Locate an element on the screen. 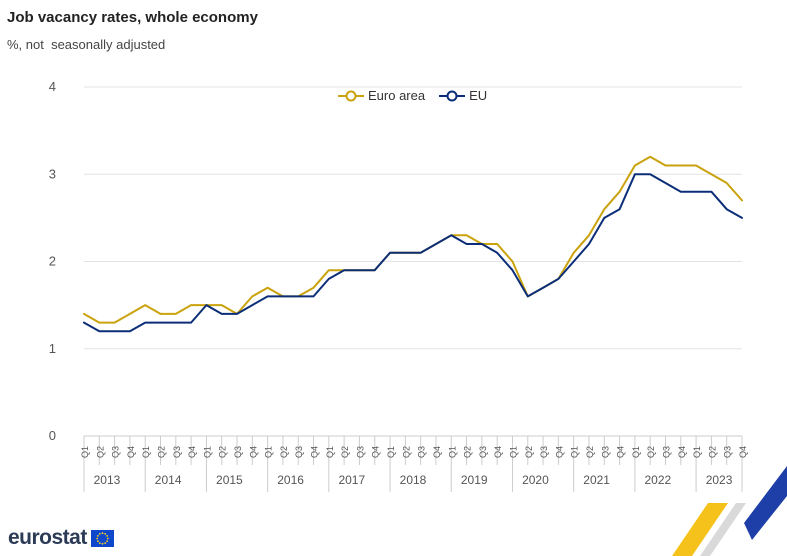 The image size is (787, 556). year-label: 2018 is located at coordinates (413, 480).